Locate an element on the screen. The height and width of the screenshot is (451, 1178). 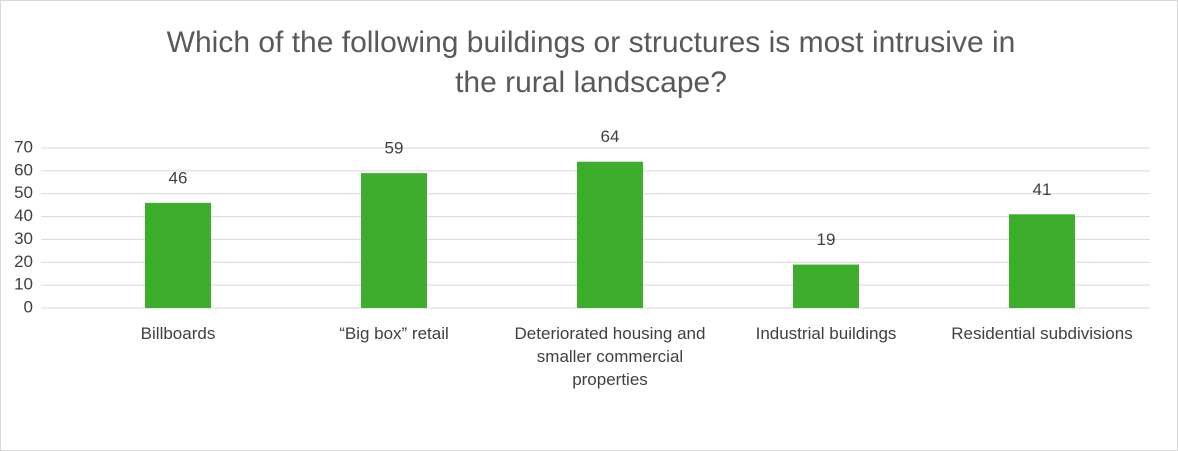
data-label: 64 is located at coordinates (610, 136).